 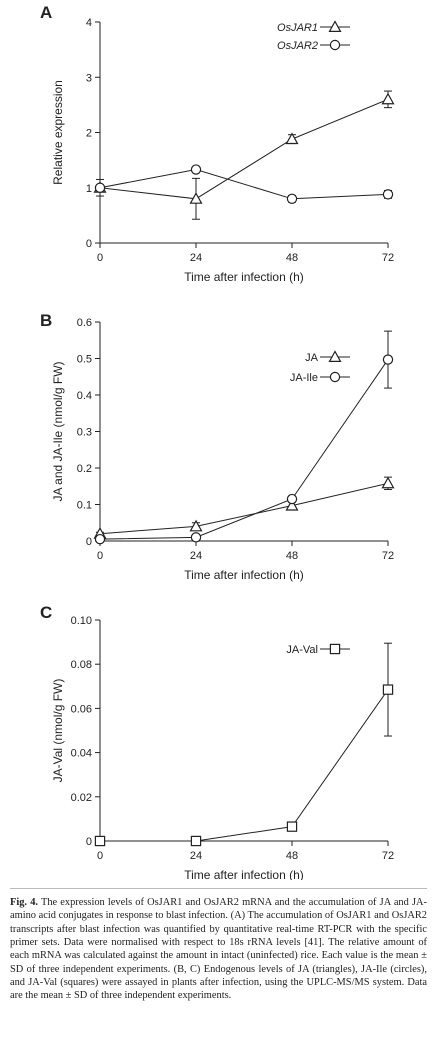 I want to click on y-tick-label: 0.4, so click(x=84, y=396).